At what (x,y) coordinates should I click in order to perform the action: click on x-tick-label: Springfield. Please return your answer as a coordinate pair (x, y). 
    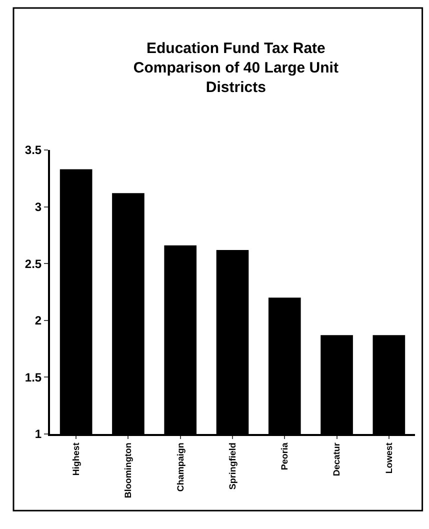
    Looking at the image, I should click on (232, 466).